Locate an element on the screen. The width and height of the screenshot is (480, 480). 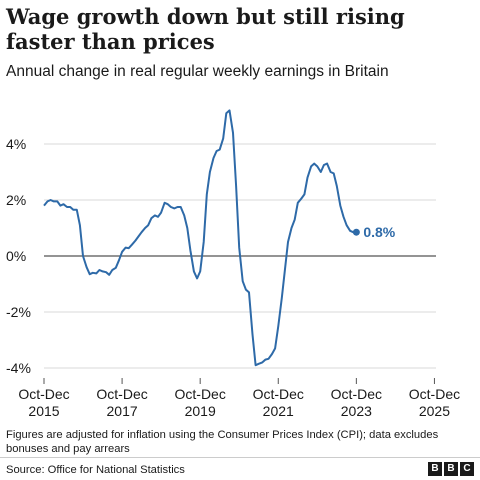
x-tick-label: 2017 is located at coordinates (122, 411).